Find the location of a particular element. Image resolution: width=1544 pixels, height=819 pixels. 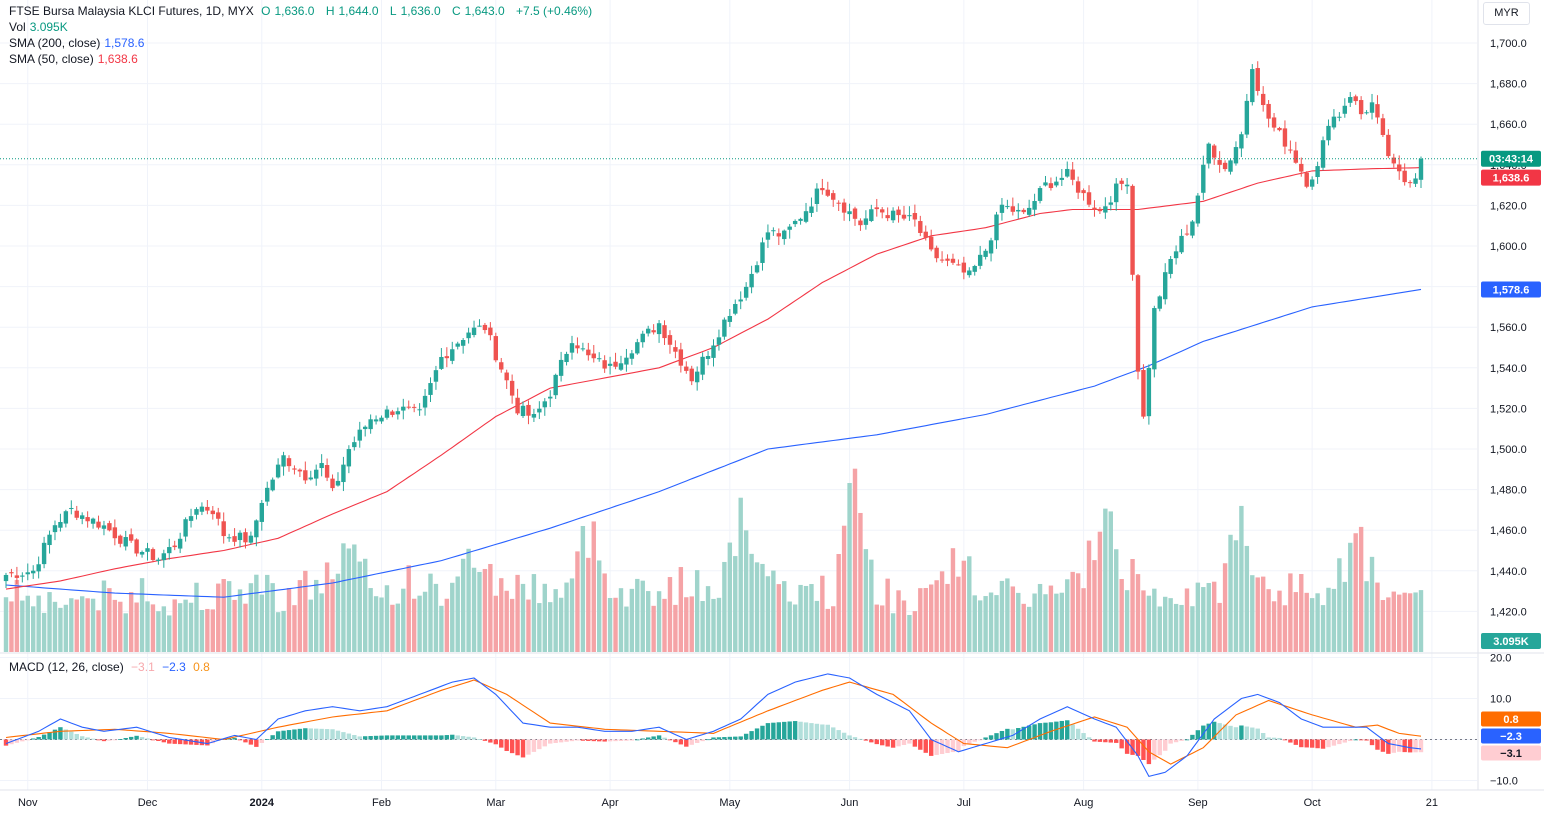

time-tick-label: 21 is located at coordinates (1432, 803).